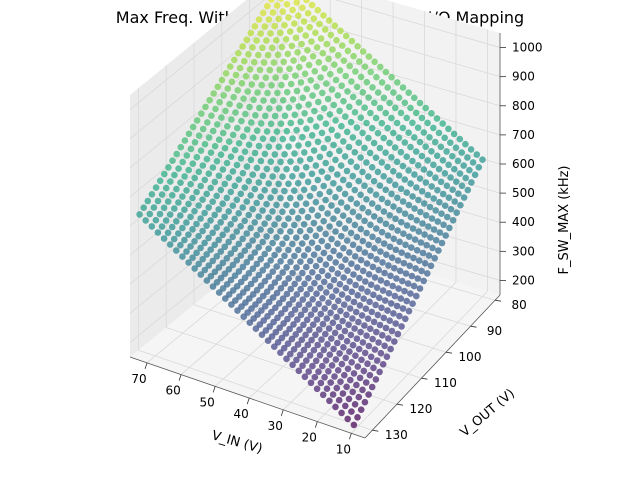 The width and height of the screenshot is (640, 480). Describe the element at coordinates (237, 442) in the screenshot. I see `x-axis-label: V_IN (V)` at that location.